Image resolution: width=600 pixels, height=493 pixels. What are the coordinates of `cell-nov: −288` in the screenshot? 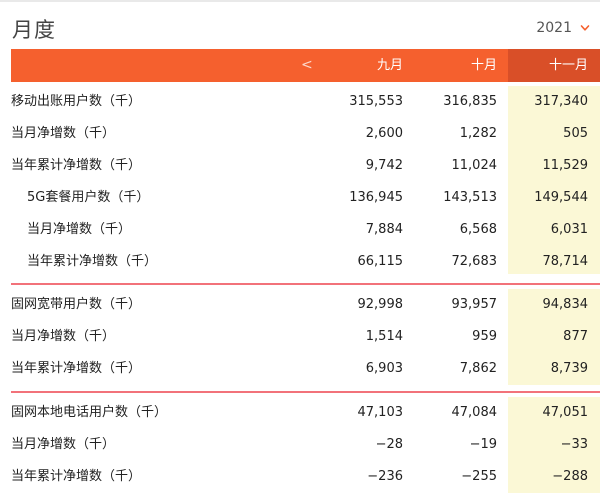 It's located at (570, 476).